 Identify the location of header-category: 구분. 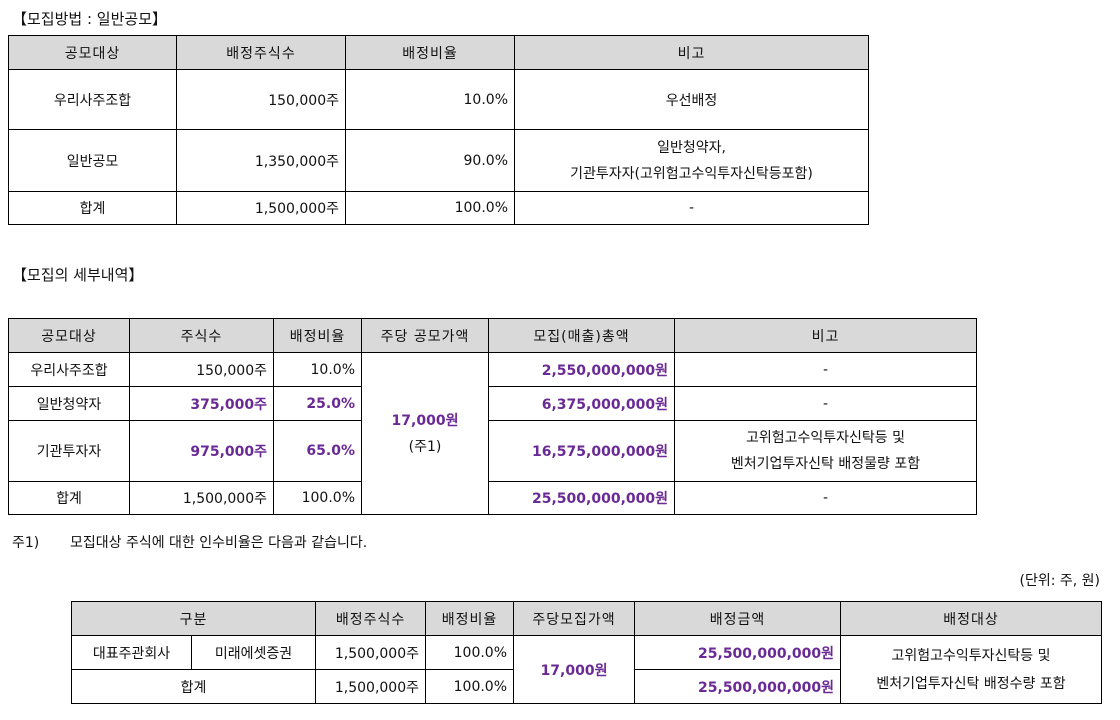
(193, 618).